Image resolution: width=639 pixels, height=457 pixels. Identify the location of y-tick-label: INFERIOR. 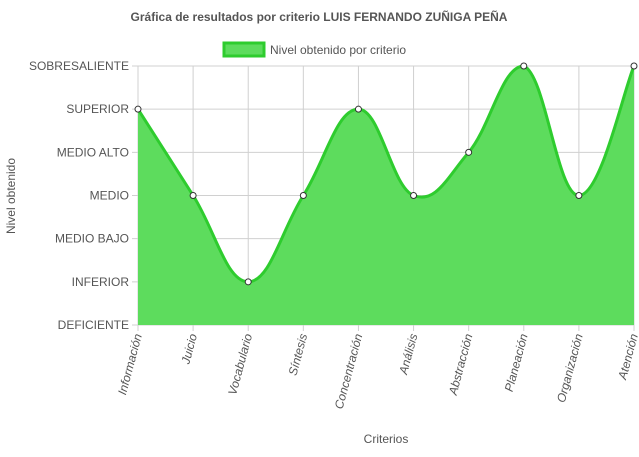
(101, 282).